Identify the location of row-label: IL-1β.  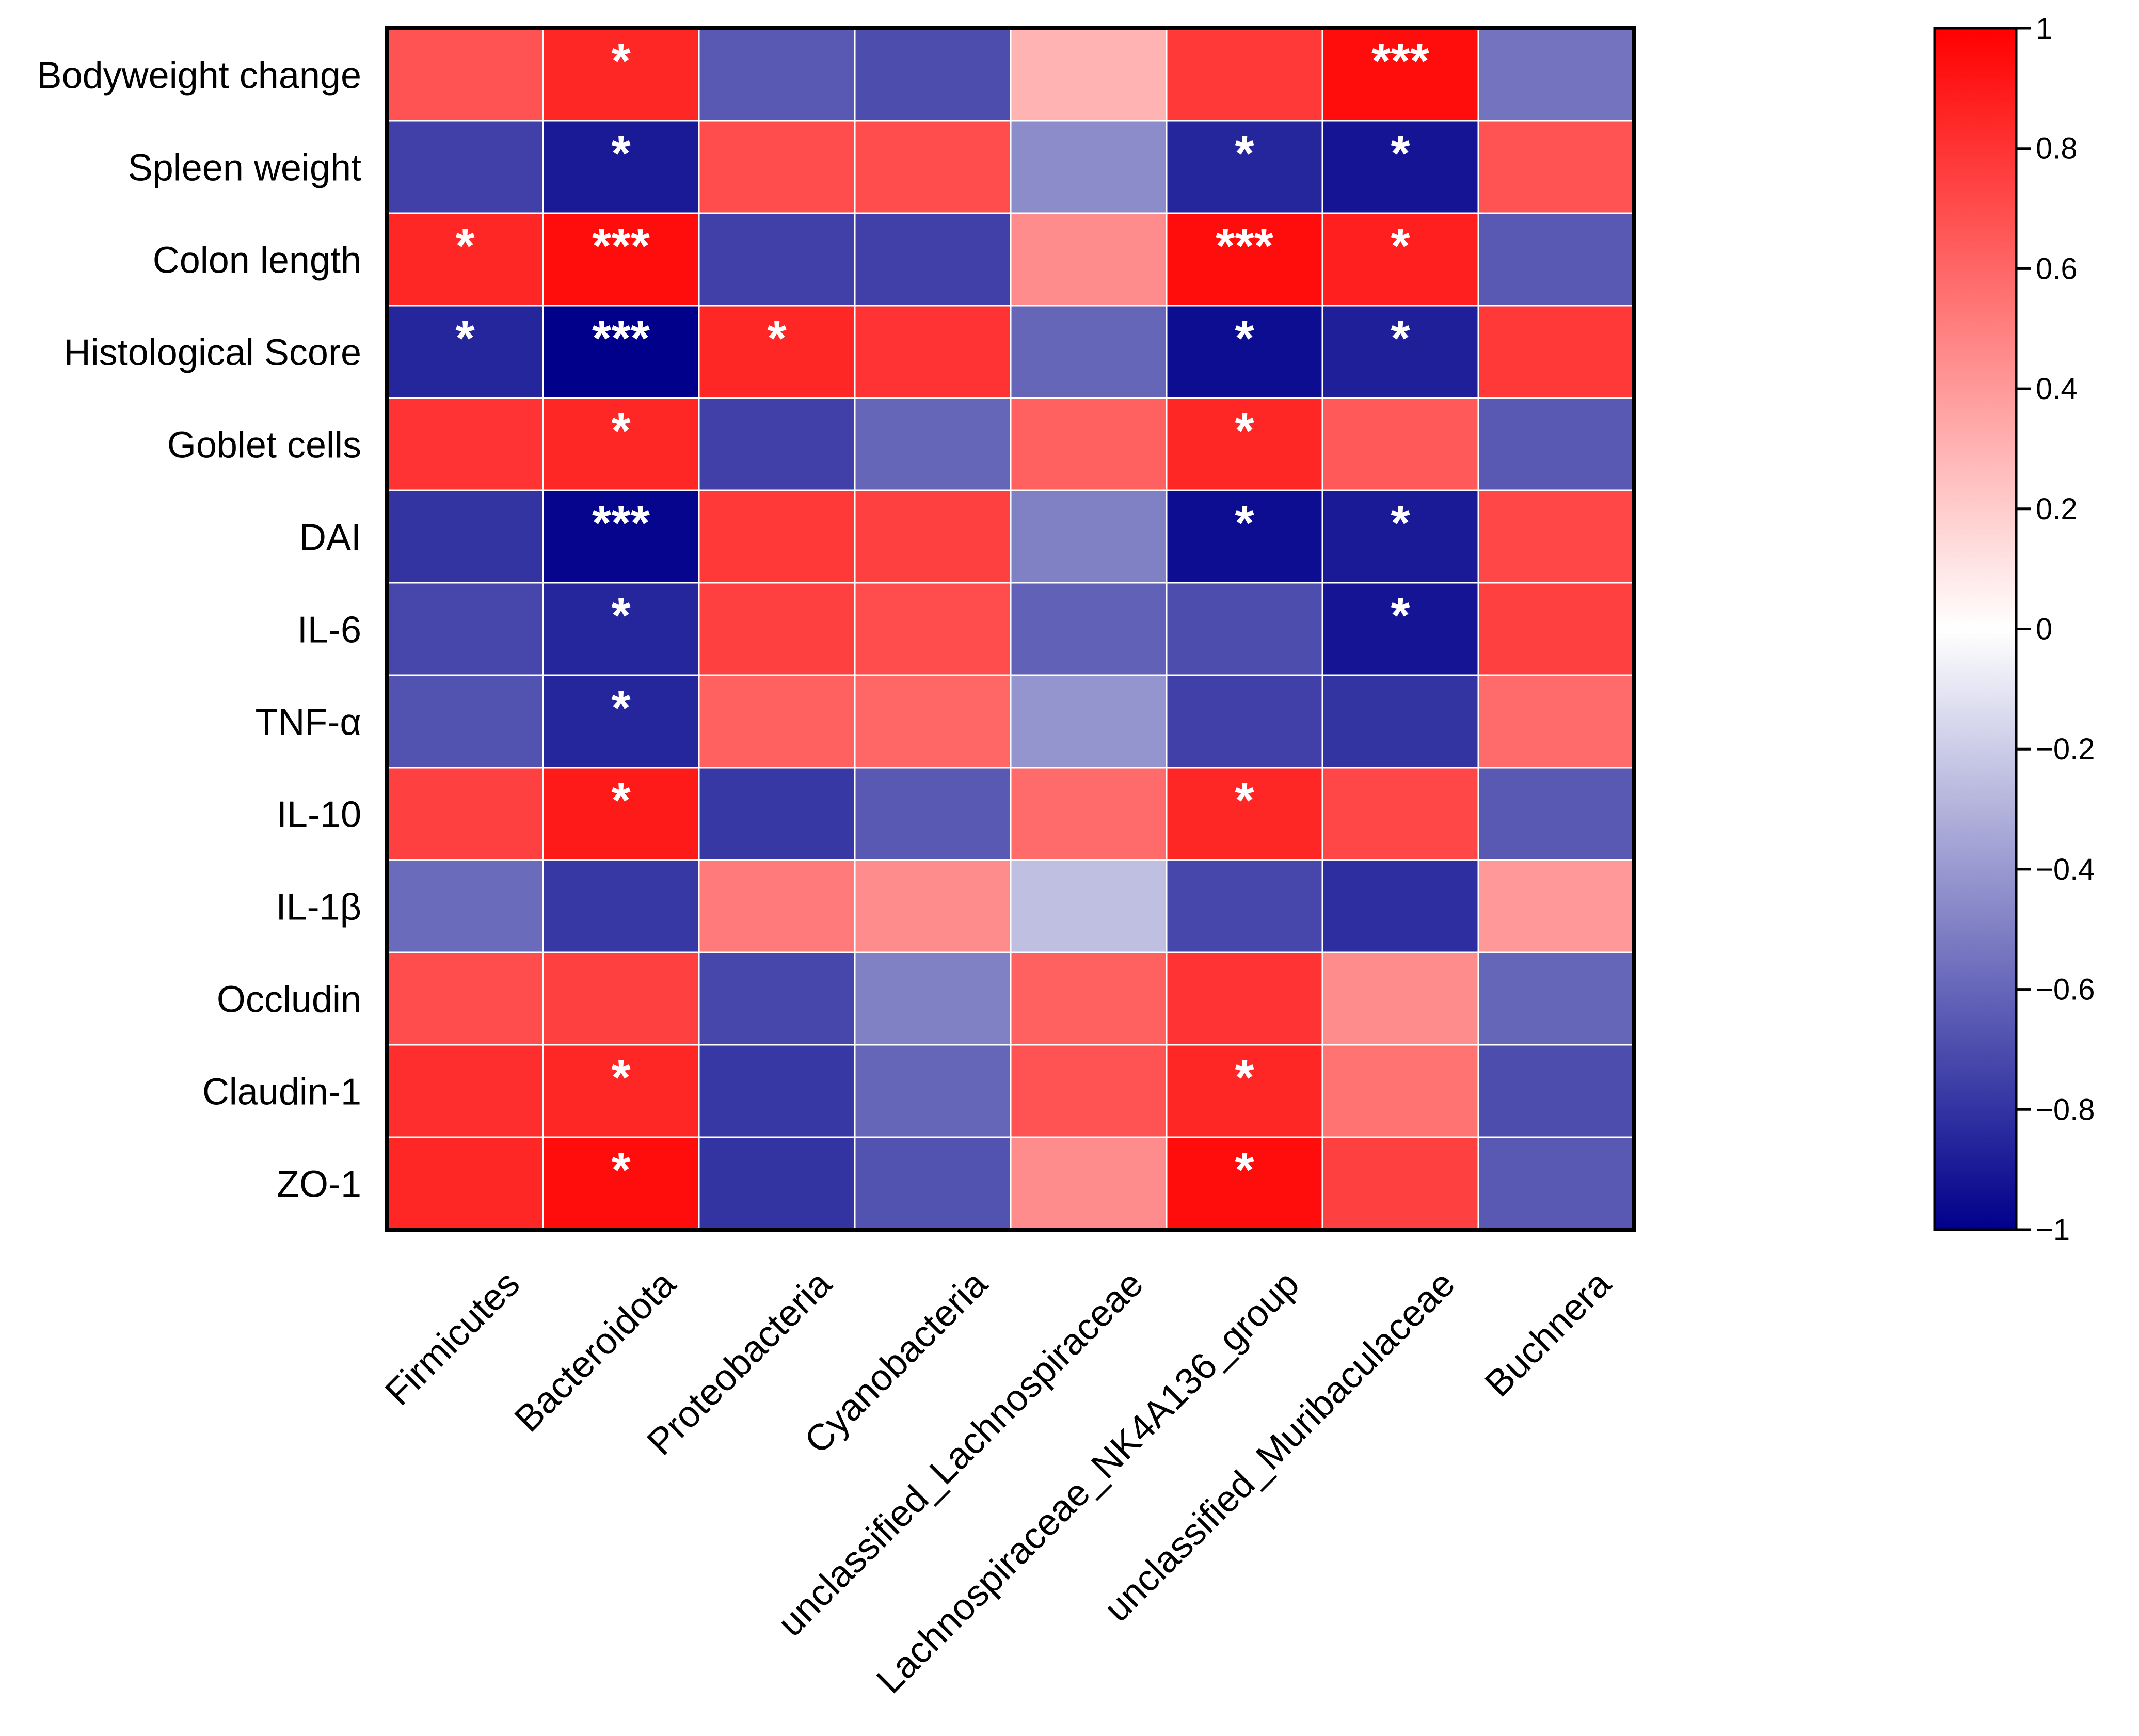
(318, 907).